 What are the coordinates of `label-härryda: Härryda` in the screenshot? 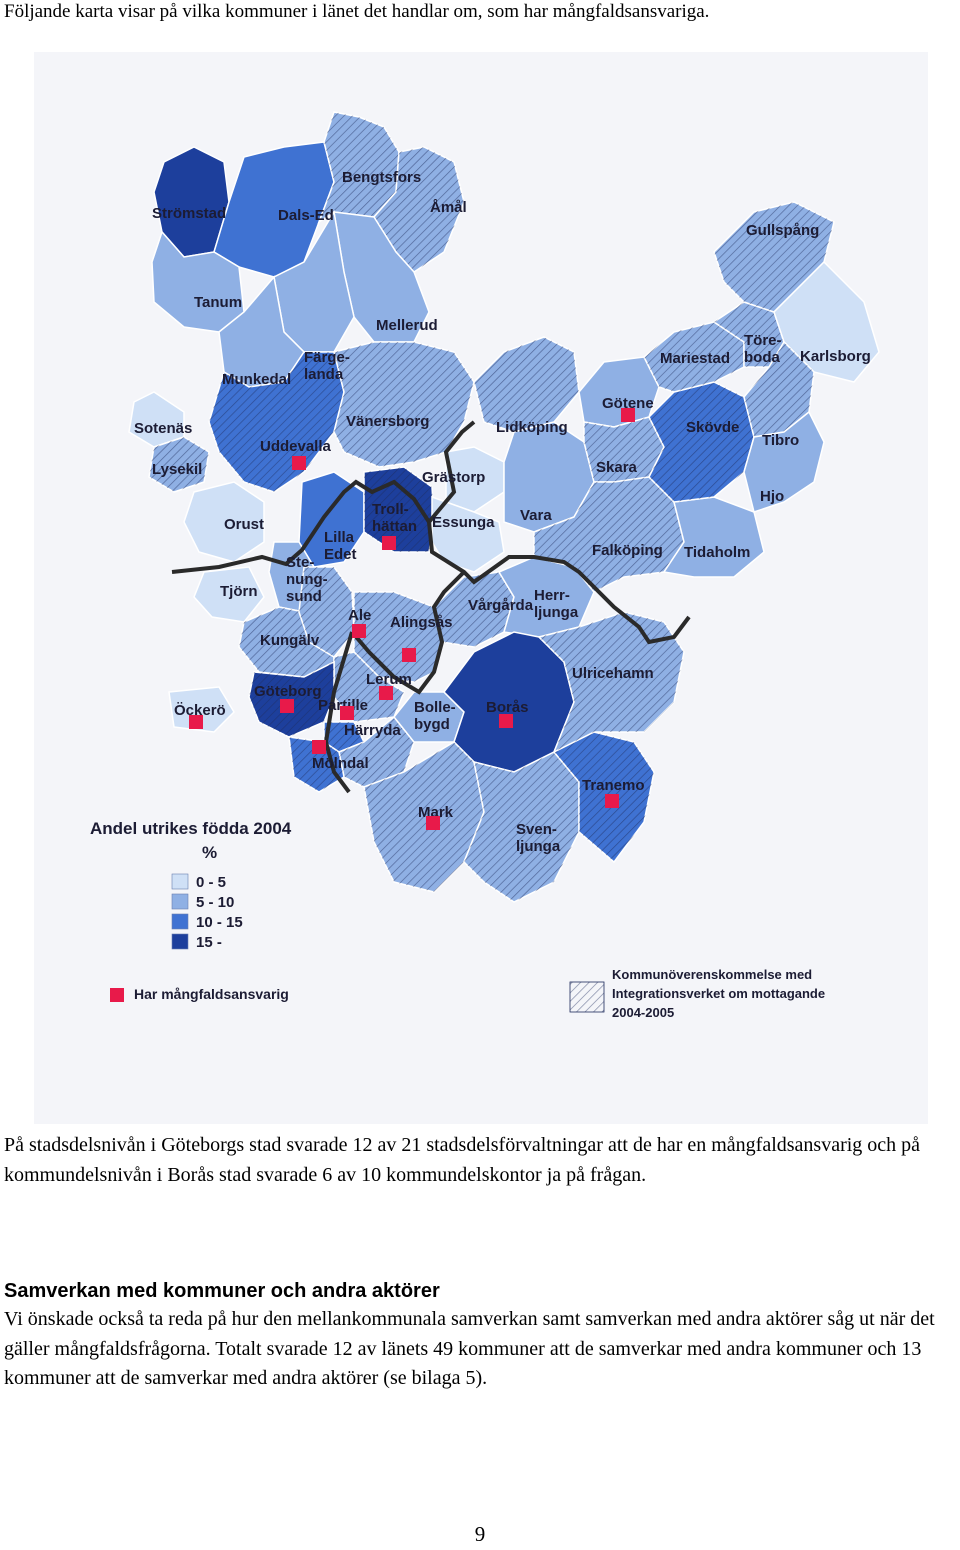 It's located at (372, 730).